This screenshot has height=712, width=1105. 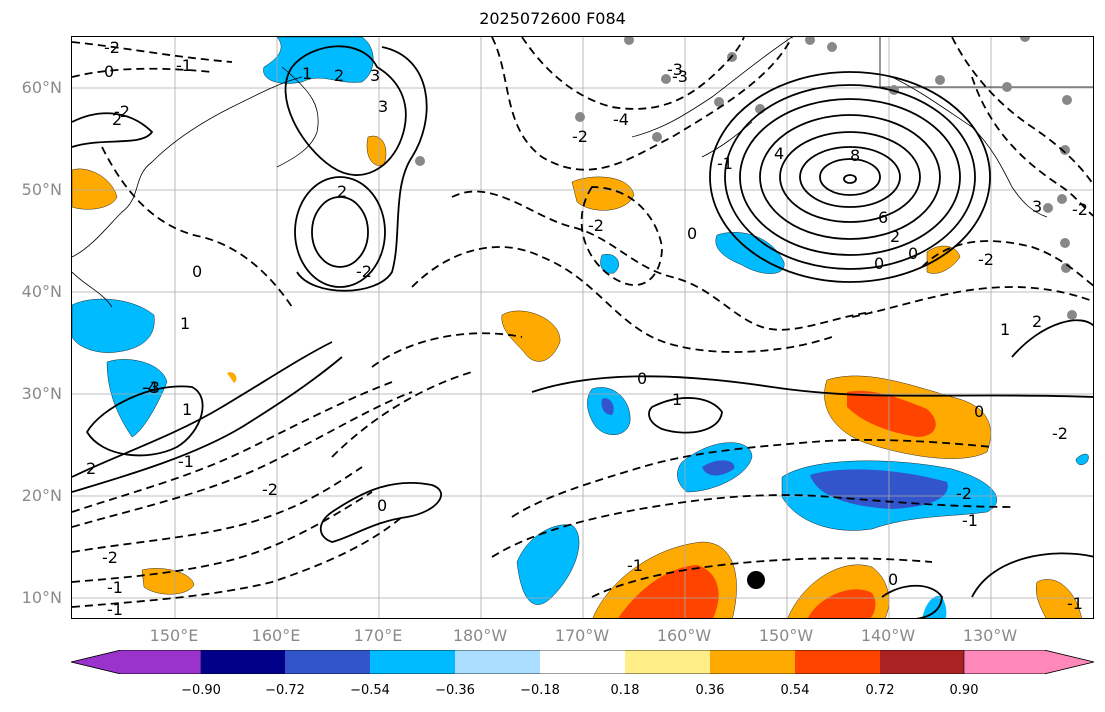 What do you see at coordinates (285, 690) in the screenshot?
I see `colorbar-tick: −0.72` at bounding box center [285, 690].